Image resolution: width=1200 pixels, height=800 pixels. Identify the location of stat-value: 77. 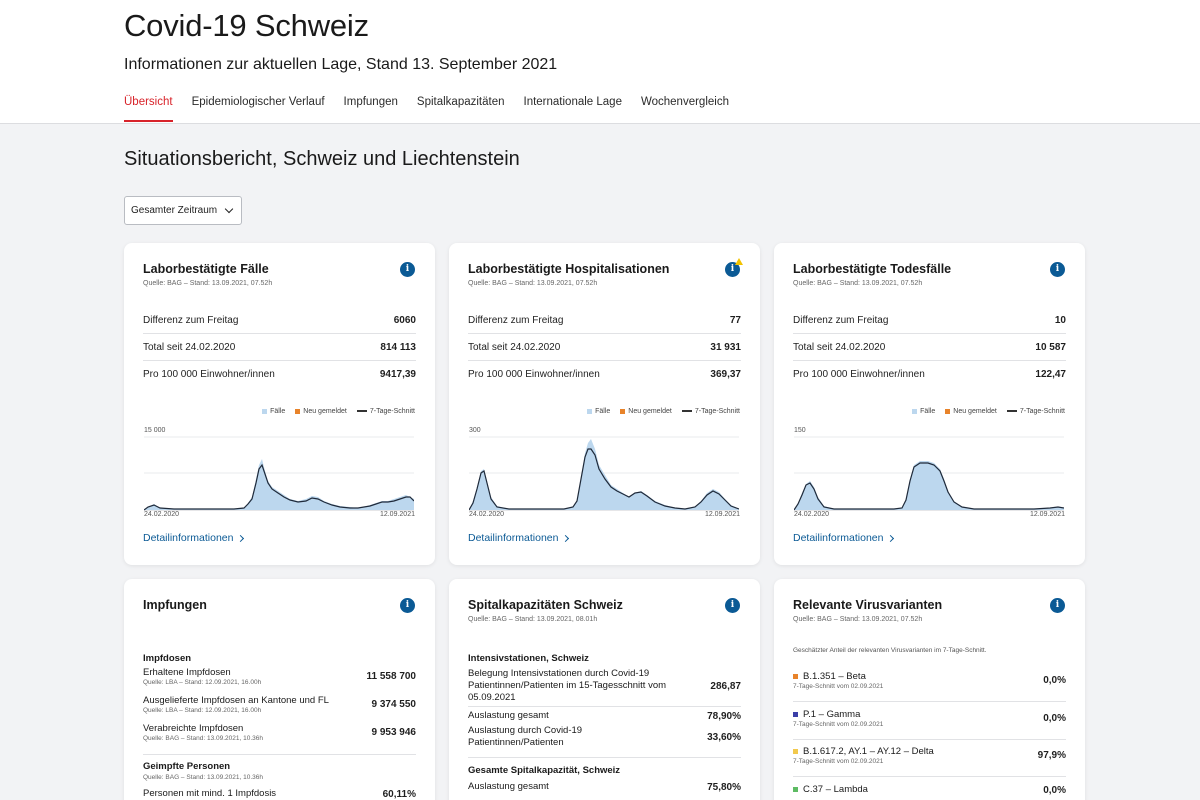
(735, 320).